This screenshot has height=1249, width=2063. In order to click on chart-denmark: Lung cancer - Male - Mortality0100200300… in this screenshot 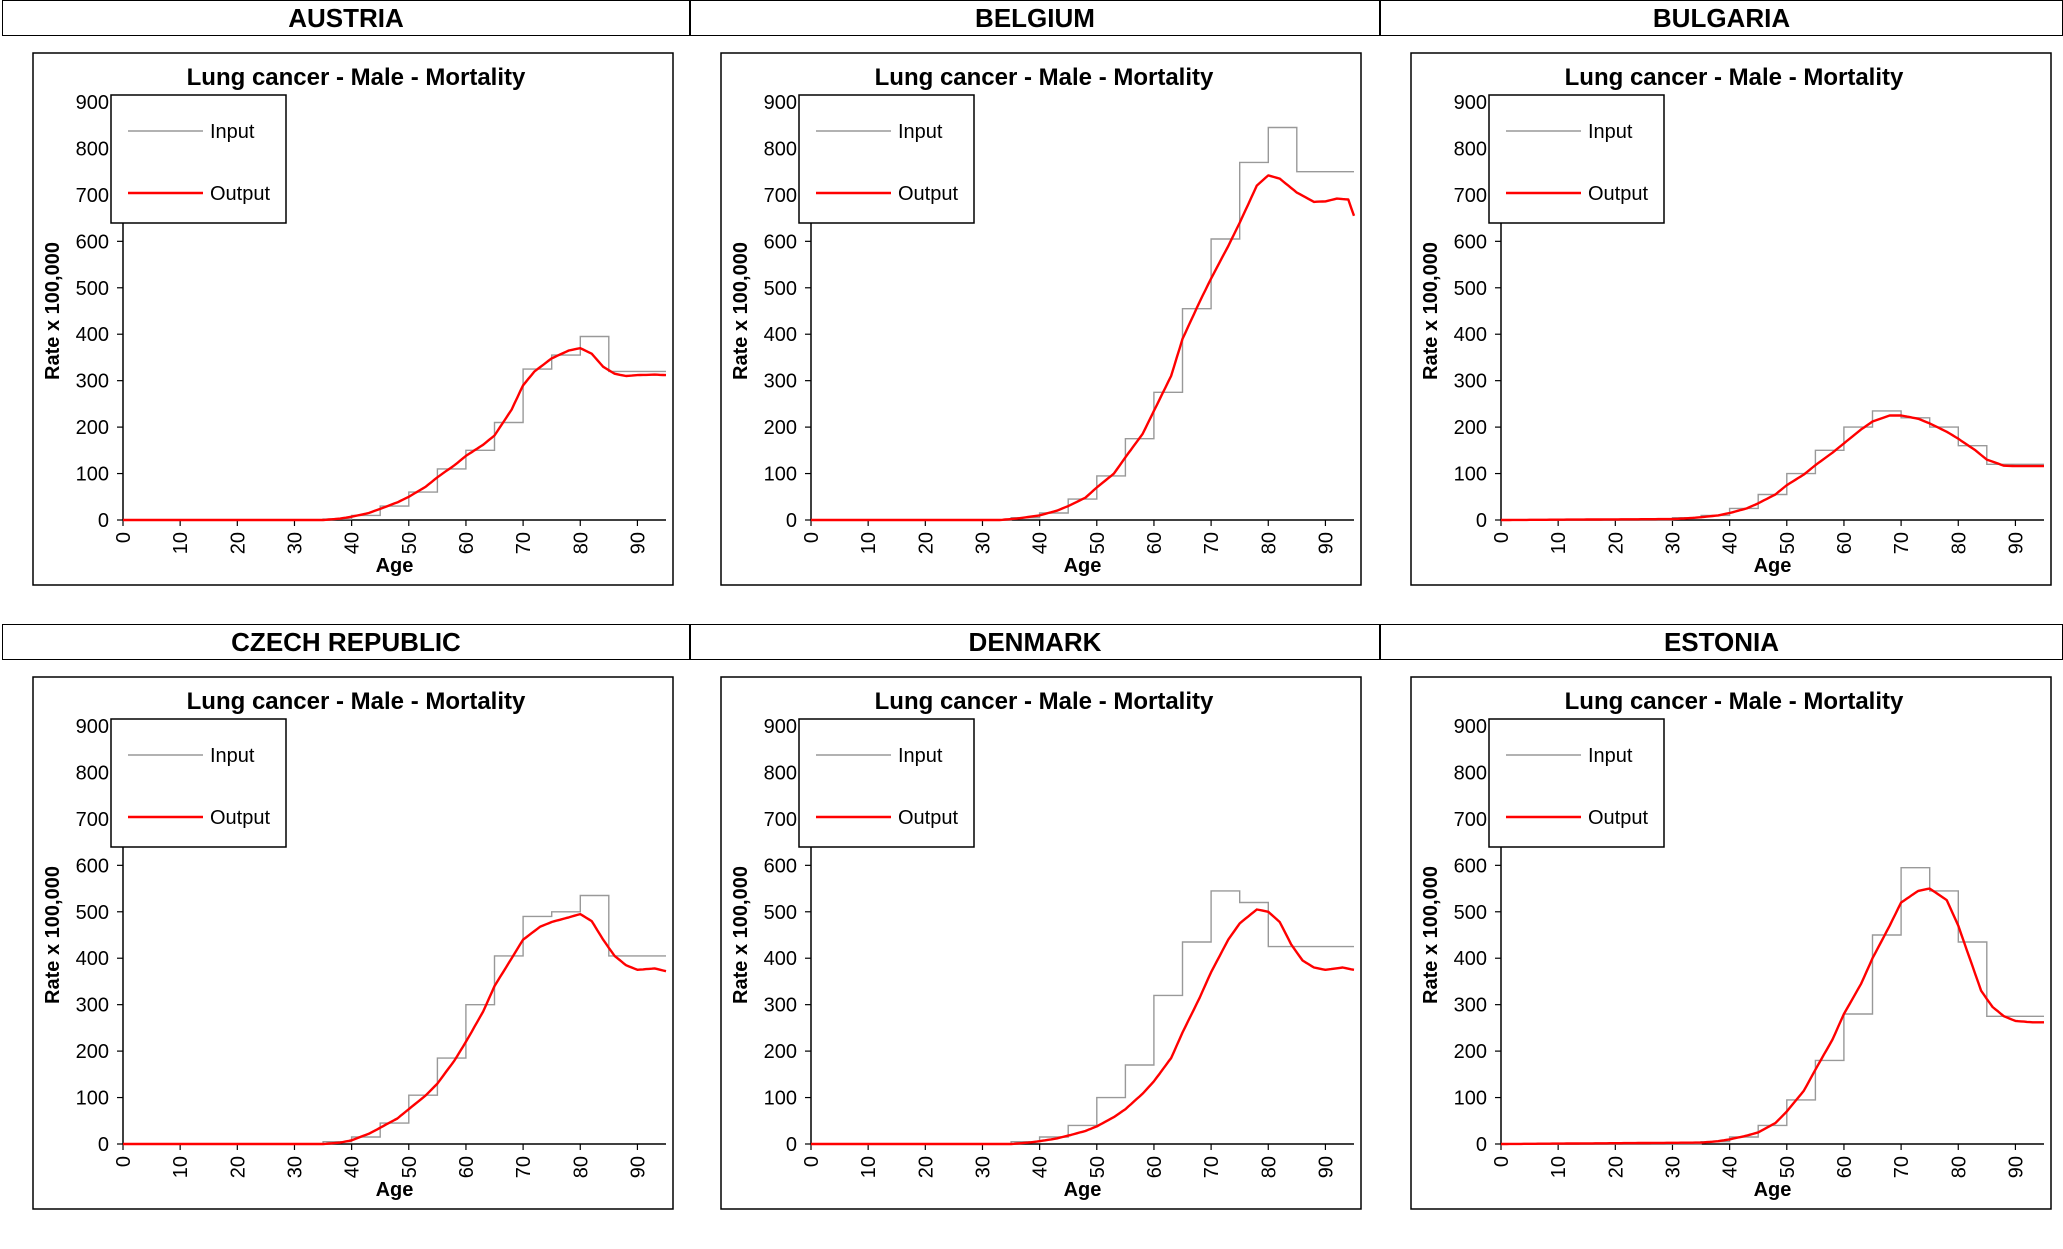, I will do `click(1041, 943)`.